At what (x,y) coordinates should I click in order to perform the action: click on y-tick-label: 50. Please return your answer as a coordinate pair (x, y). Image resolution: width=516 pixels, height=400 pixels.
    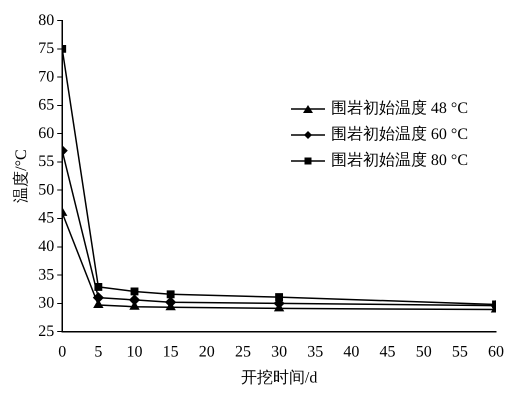
    Looking at the image, I should click on (46, 189).